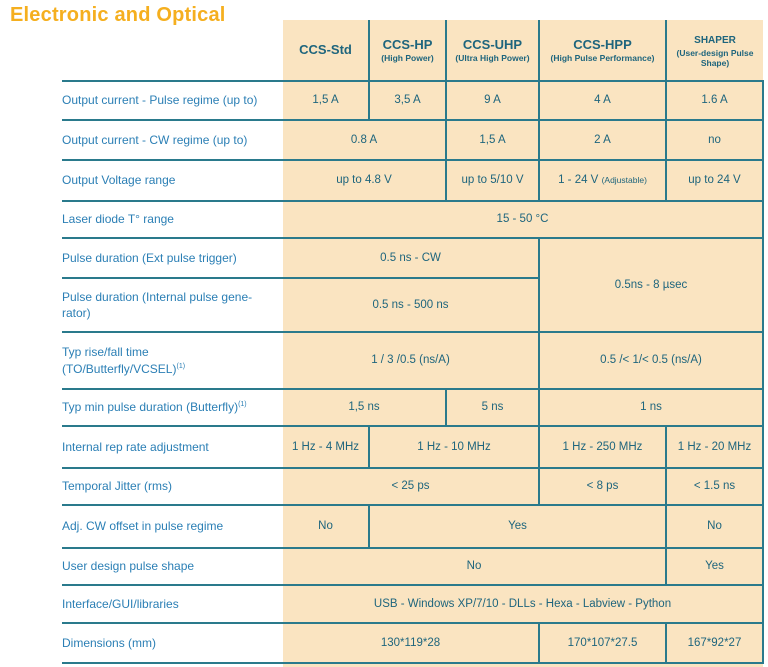 The height and width of the screenshot is (667, 768). Describe the element at coordinates (411, 258) in the screenshot. I see `spec-cell: 0.5 ns - CW` at that location.